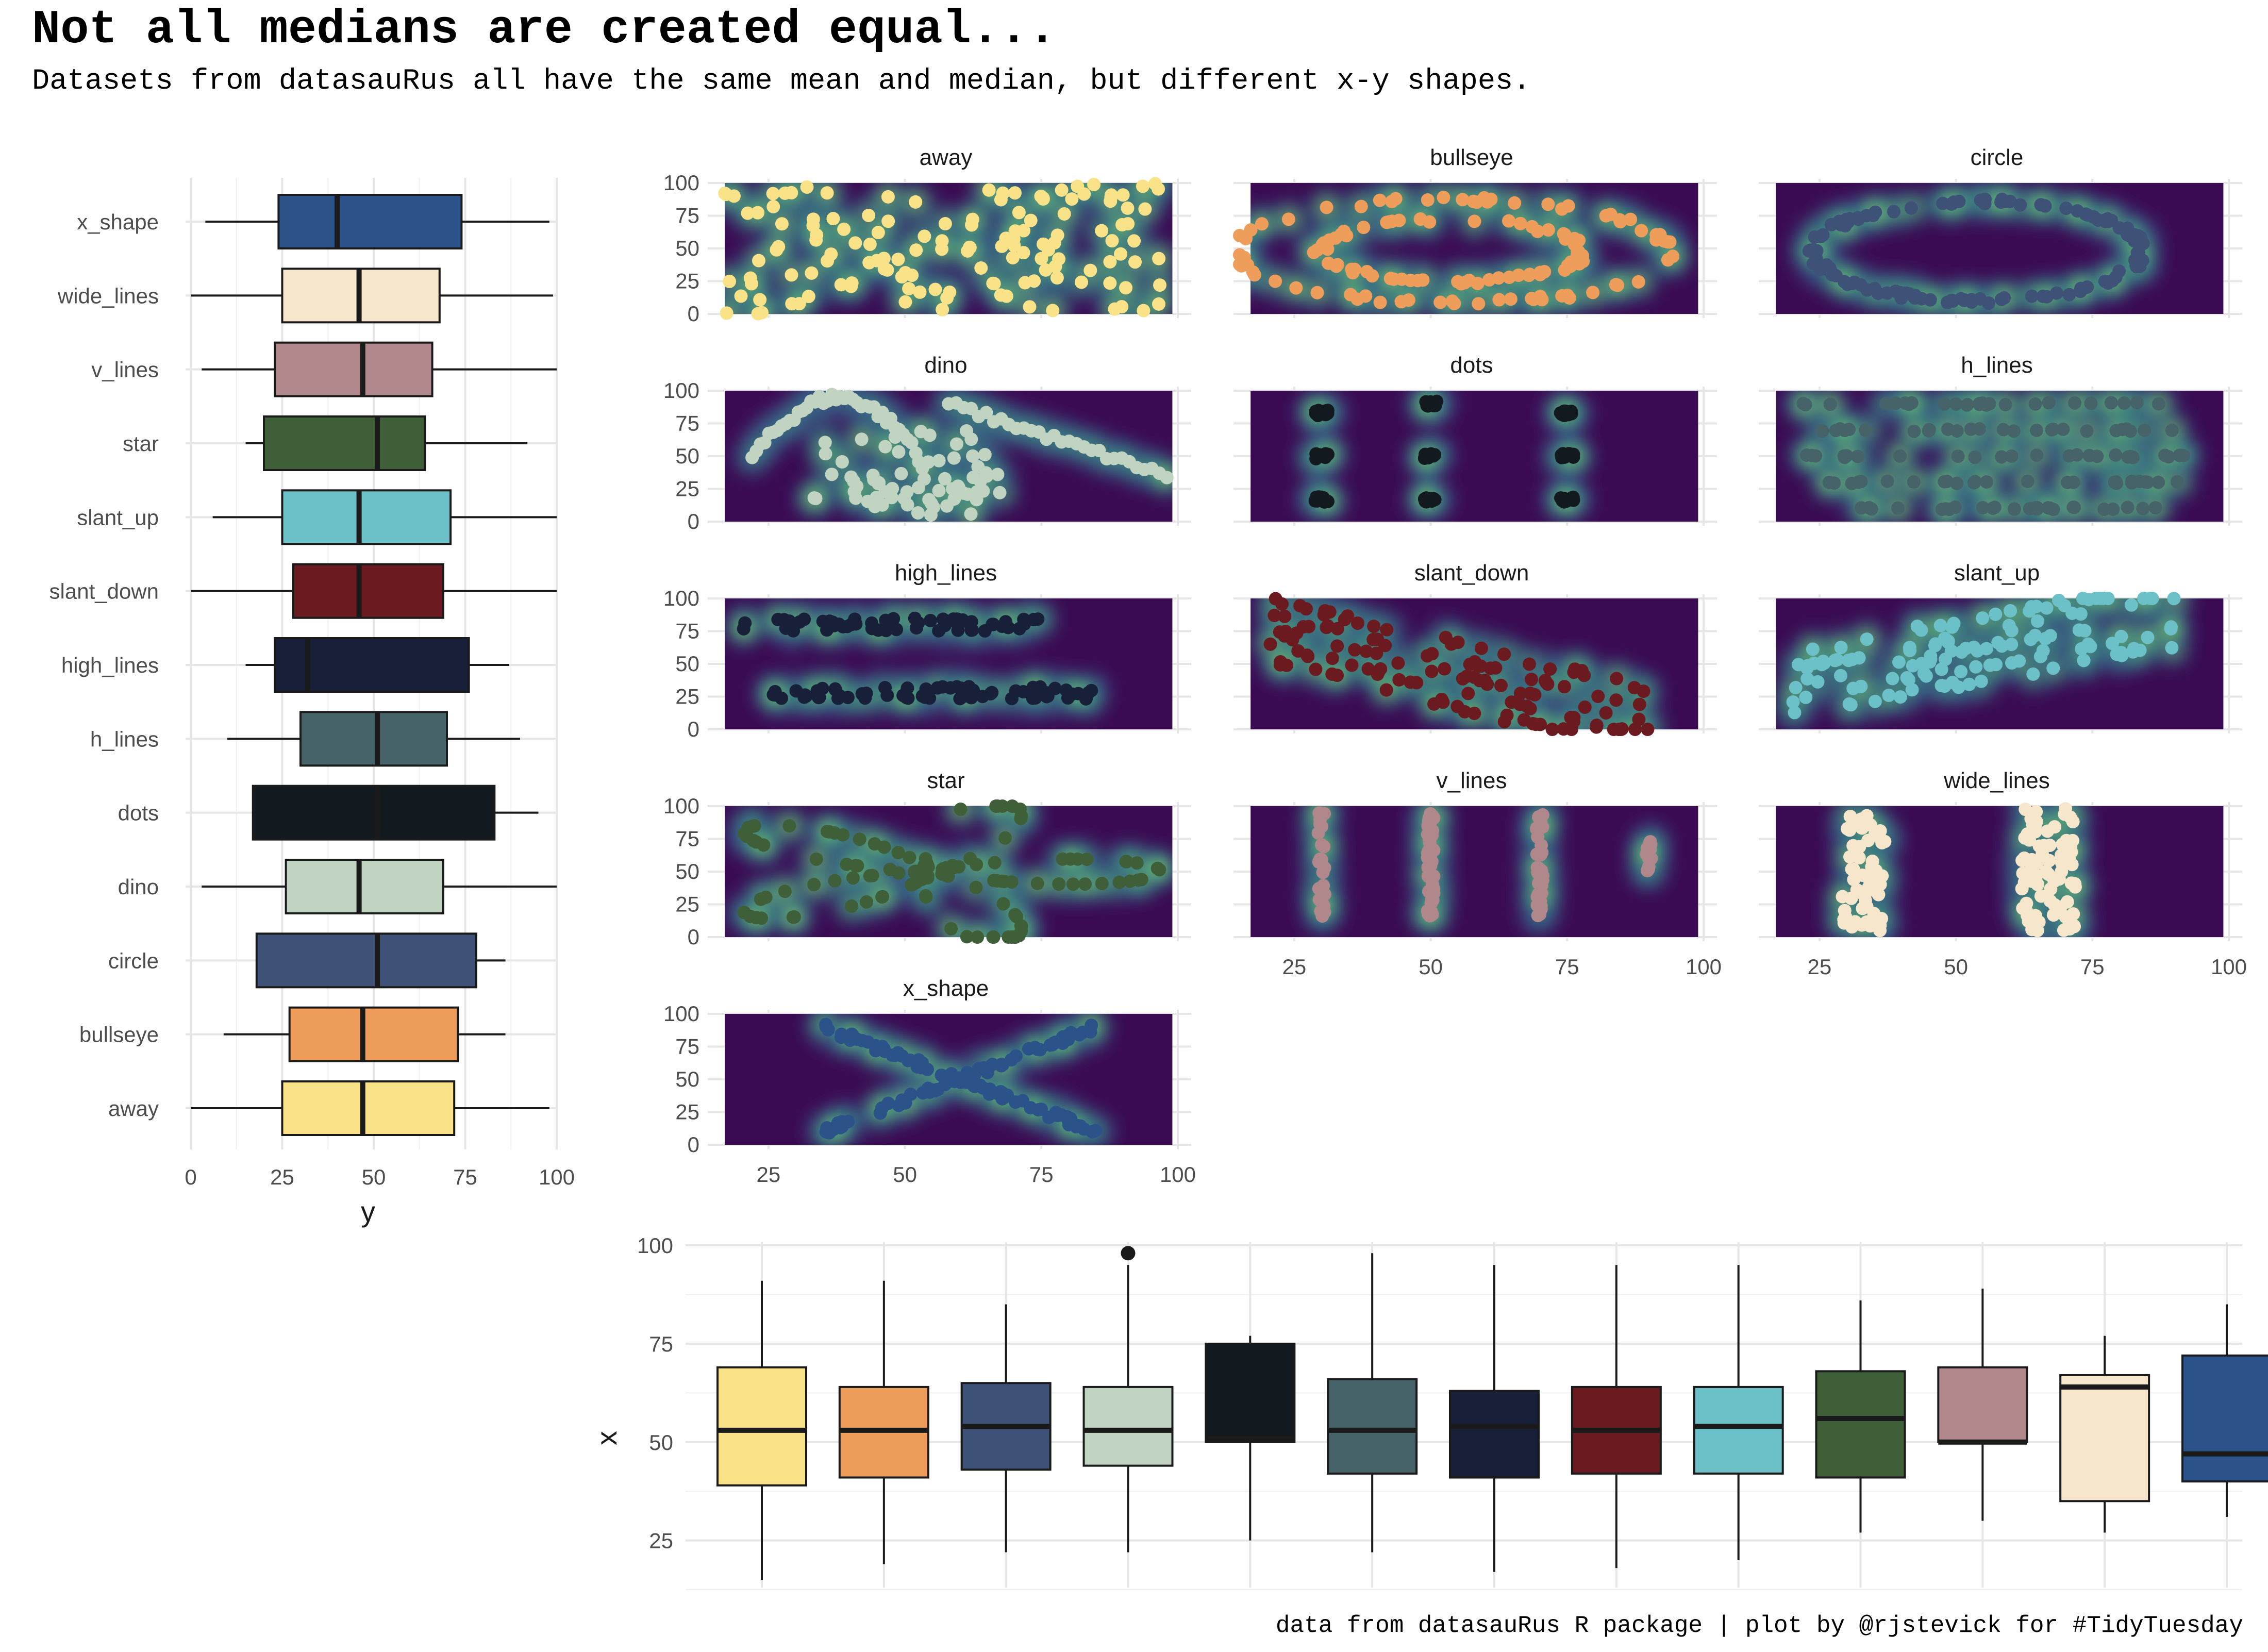 This screenshot has width=2268, height=1652. What do you see at coordinates (141, 443) in the screenshot?
I see `y-tick-label: star` at bounding box center [141, 443].